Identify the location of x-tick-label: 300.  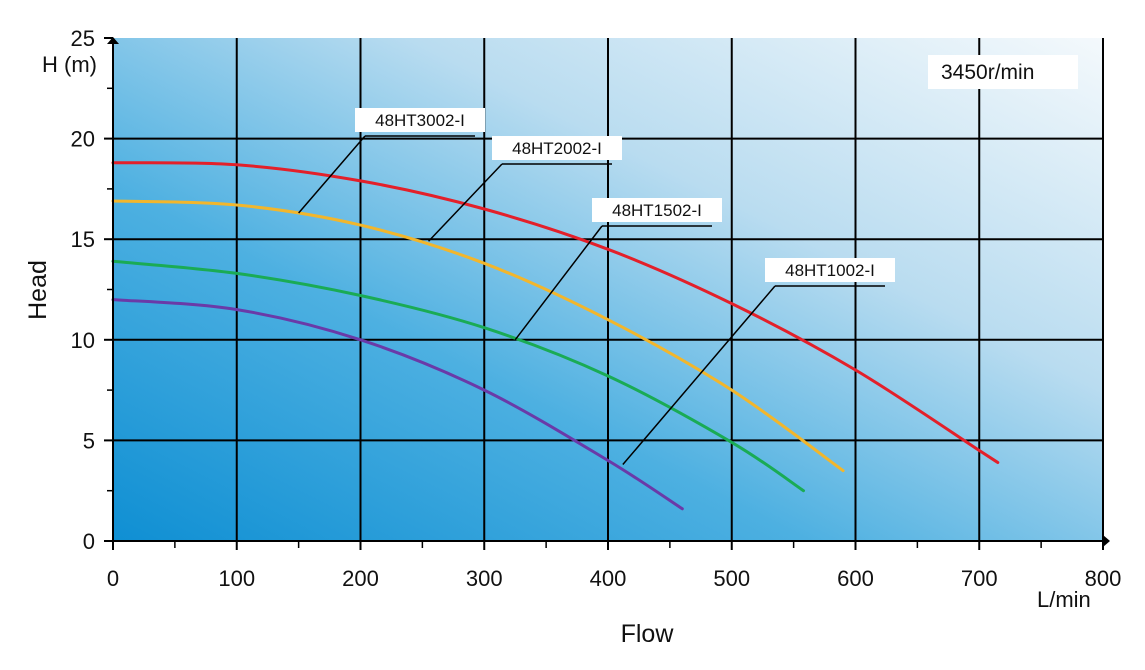
(484, 578).